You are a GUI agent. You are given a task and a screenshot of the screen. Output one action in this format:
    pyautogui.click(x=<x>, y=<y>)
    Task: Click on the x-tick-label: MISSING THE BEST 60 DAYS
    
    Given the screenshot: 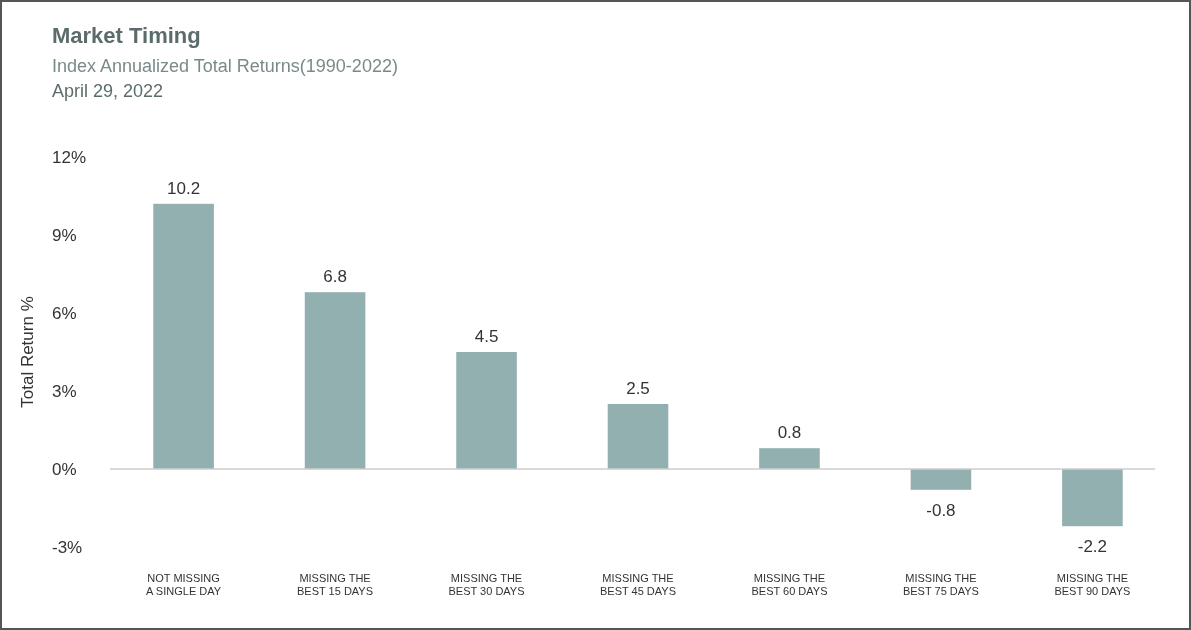 What is the action you would take?
    pyautogui.click(x=789, y=584)
    